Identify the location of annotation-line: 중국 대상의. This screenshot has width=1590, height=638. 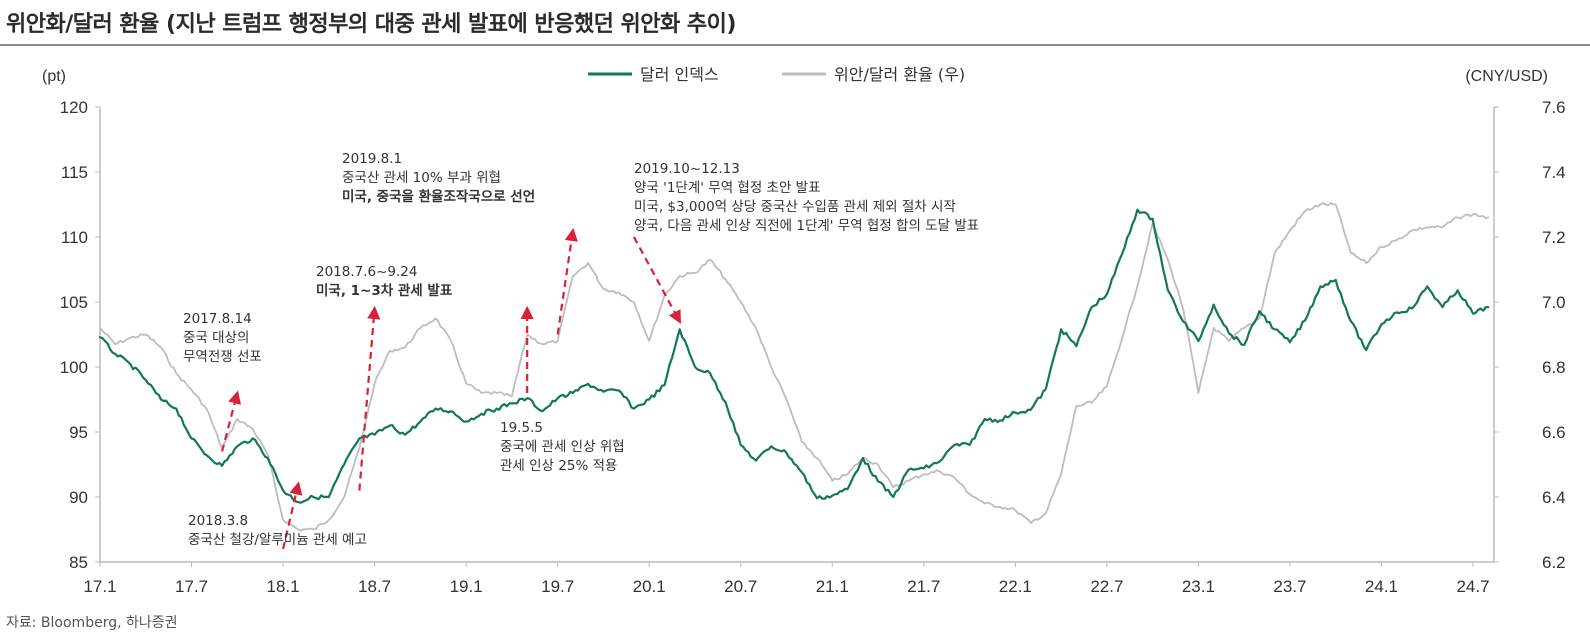
(216, 338).